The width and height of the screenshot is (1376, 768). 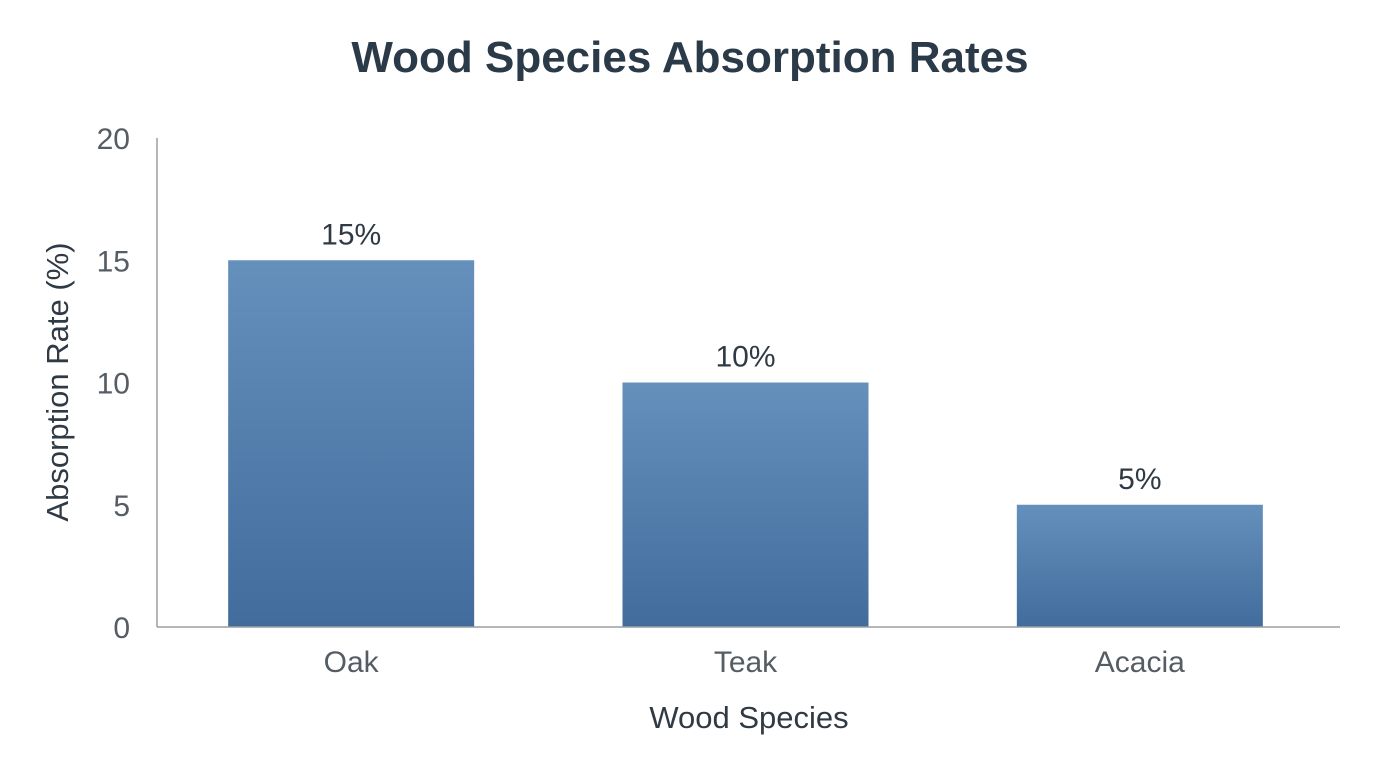 What do you see at coordinates (113, 139) in the screenshot?
I see `y-tick-label: 20` at bounding box center [113, 139].